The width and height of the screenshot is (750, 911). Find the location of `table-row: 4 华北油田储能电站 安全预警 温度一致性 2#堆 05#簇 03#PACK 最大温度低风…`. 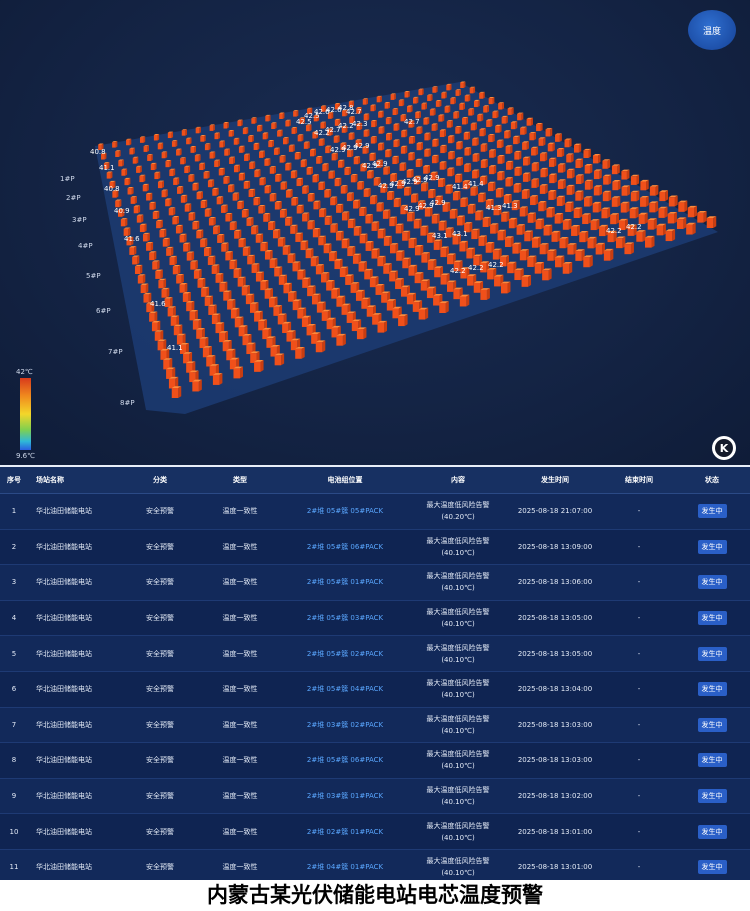

table-row: 4 华北油田储能电站 安全预警 温度一致性 2#堆 05#簇 03#PACK 最大温度低风… is located at coordinates (375, 619).